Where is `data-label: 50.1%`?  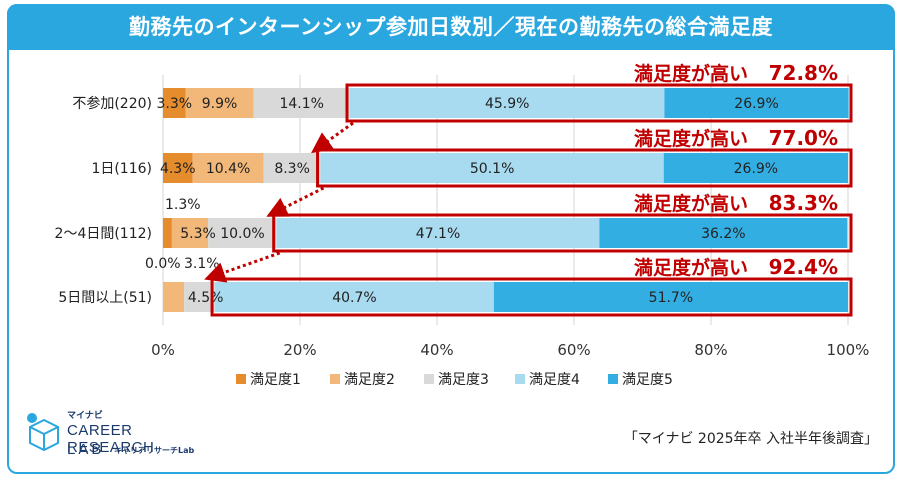 data-label: 50.1% is located at coordinates (492, 169).